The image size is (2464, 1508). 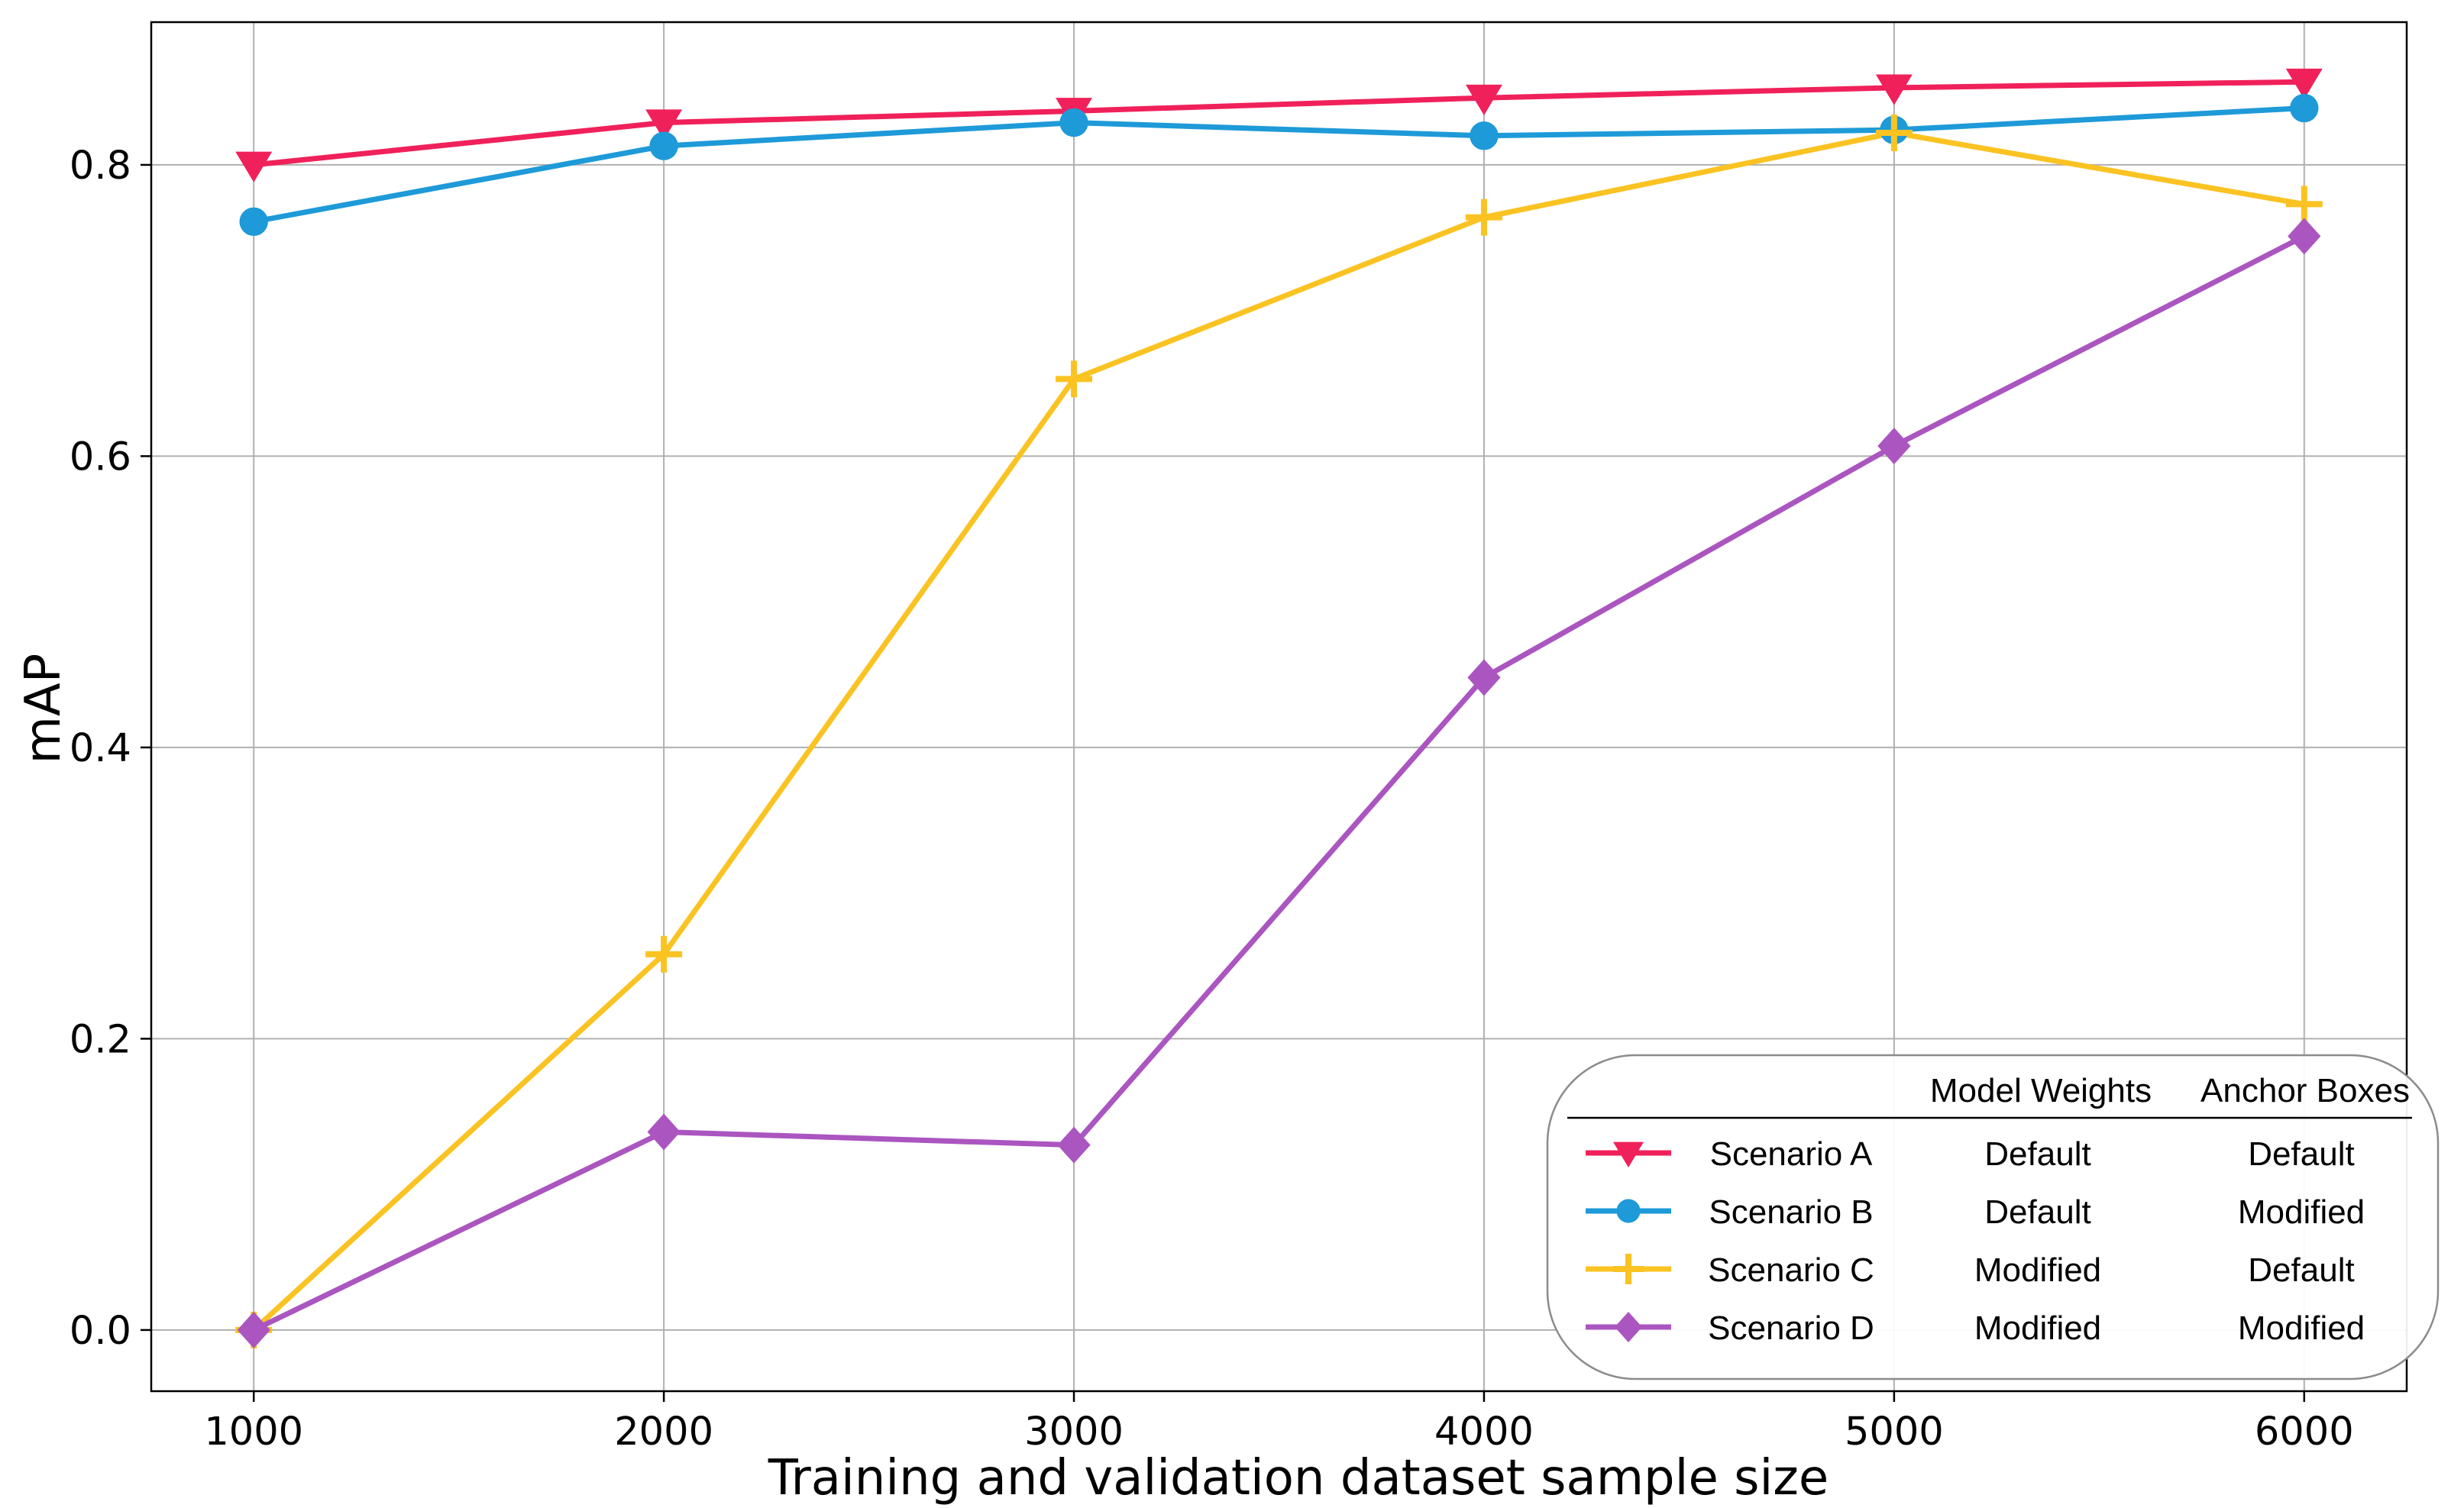 I want to click on scenario-b-line, so click(x=1279, y=165).